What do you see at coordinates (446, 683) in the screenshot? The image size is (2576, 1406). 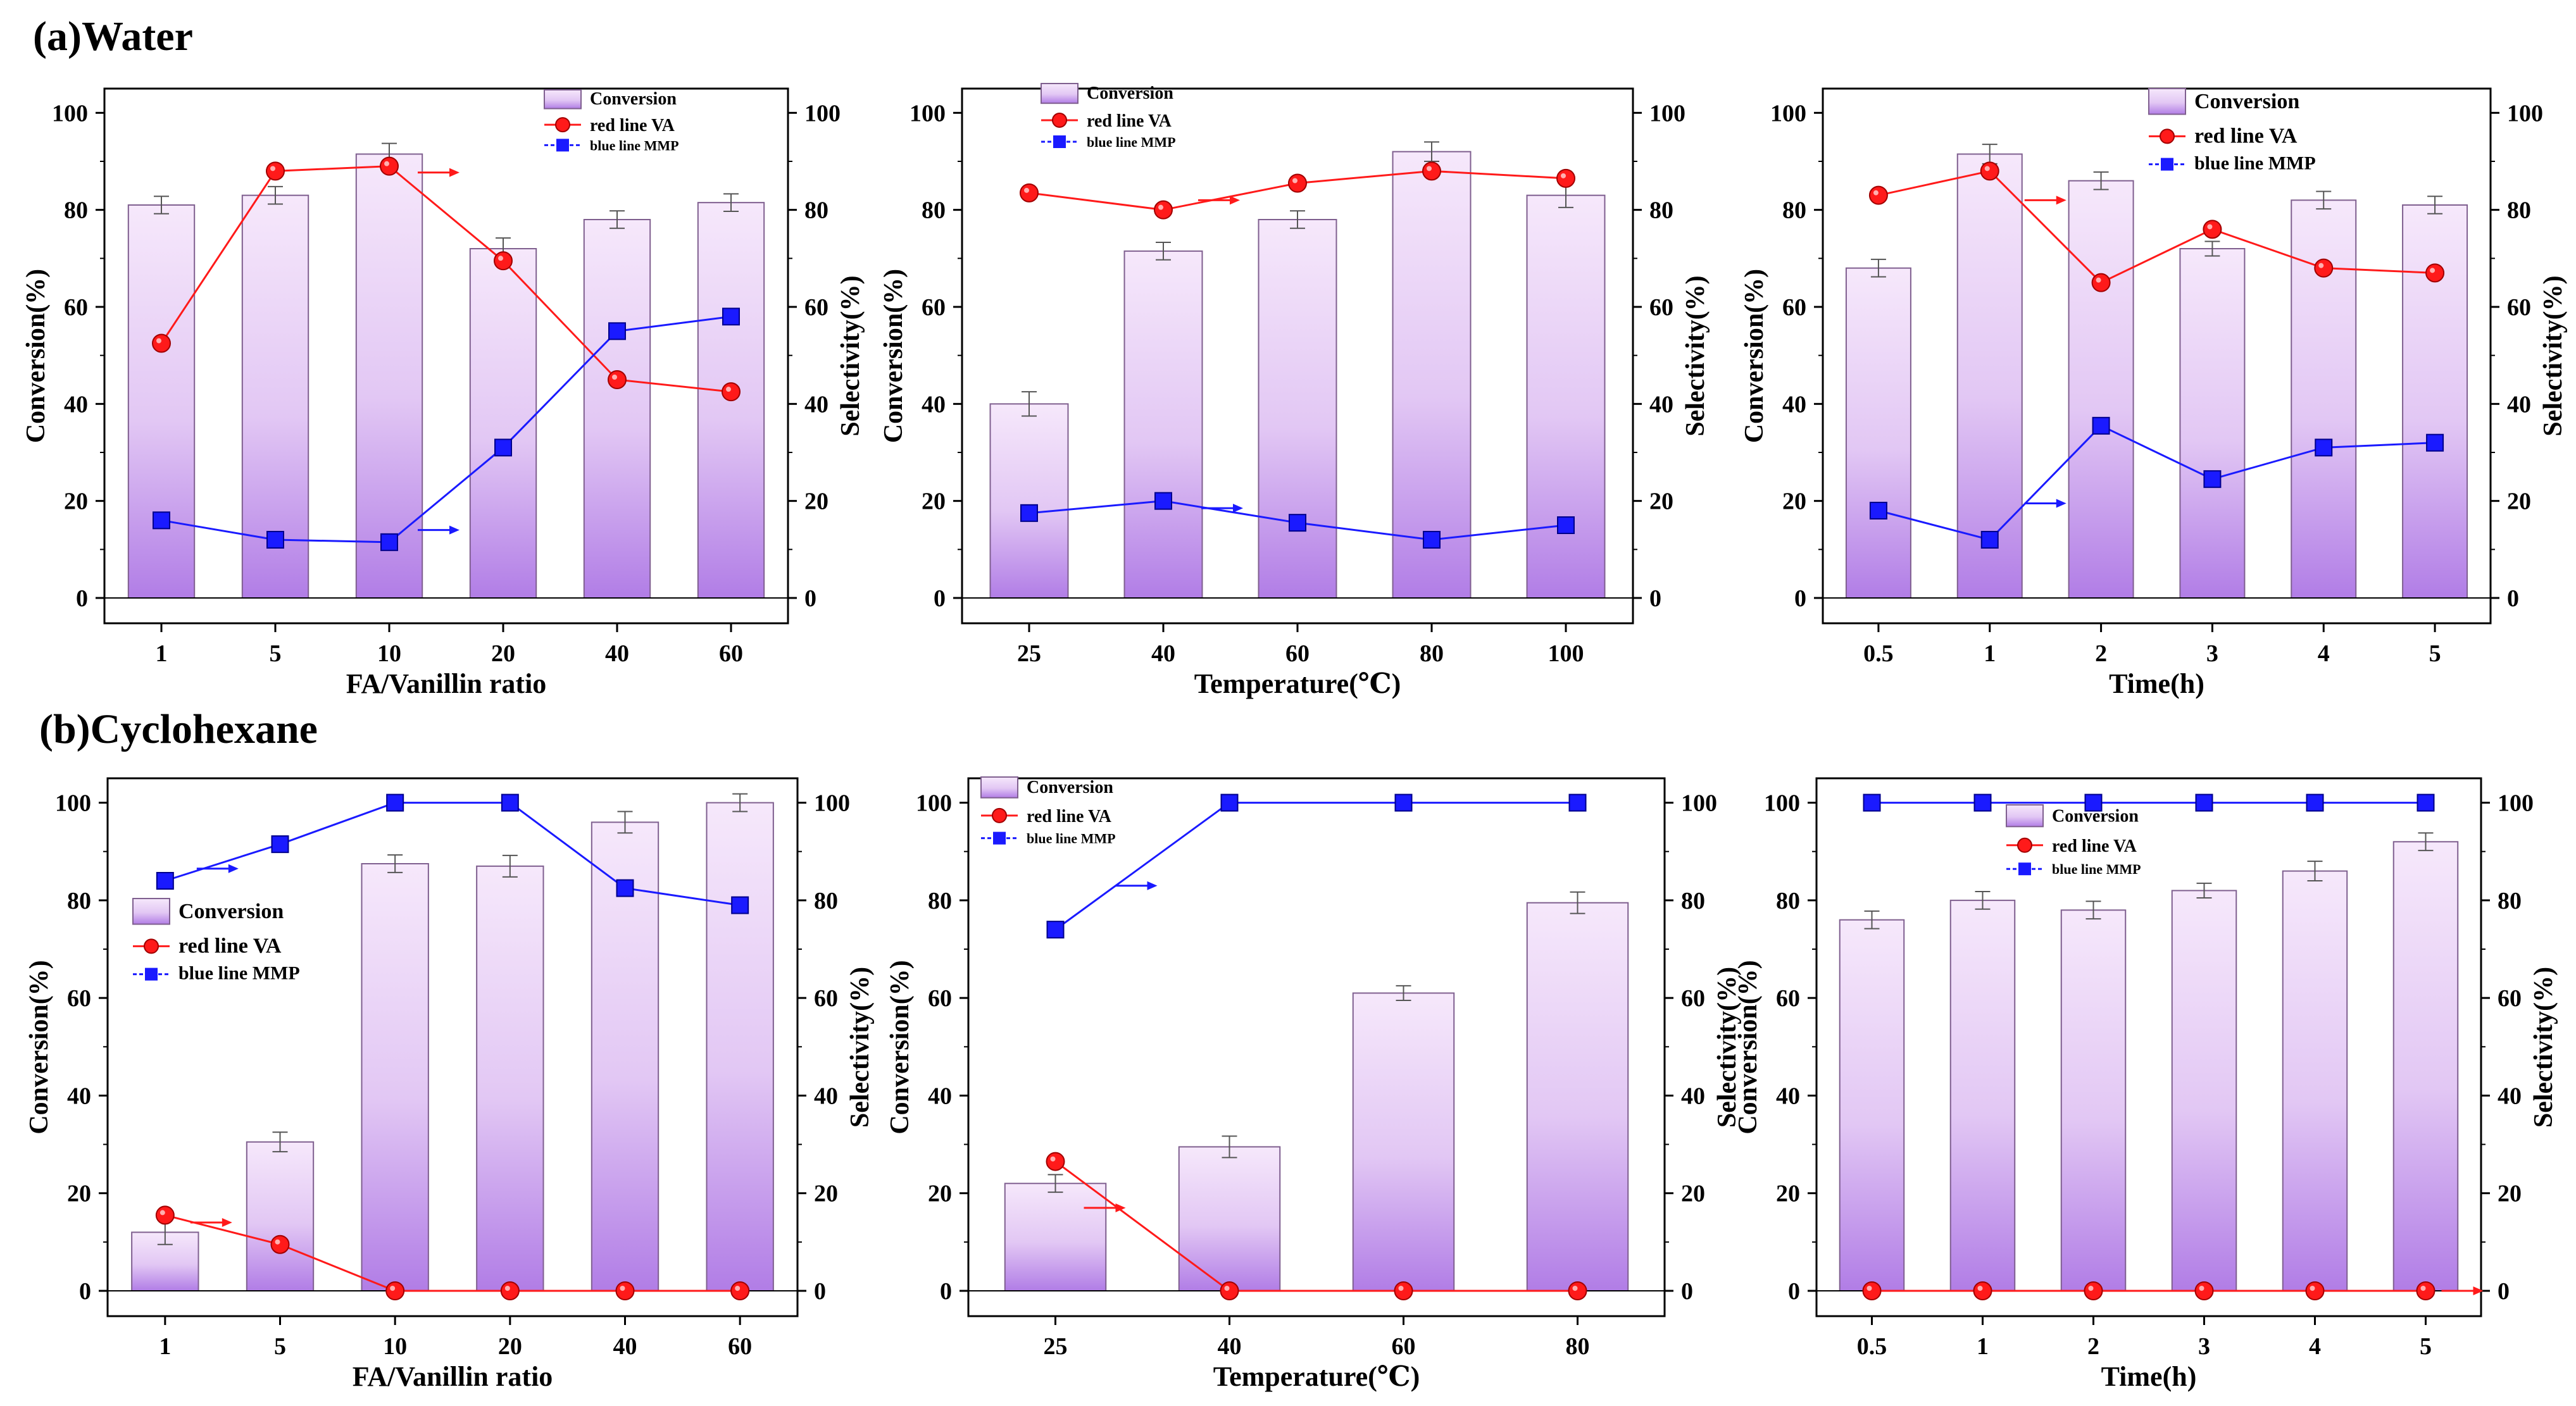 I see `x-axis-title: FA/Vanillin ratio` at bounding box center [446, 683].